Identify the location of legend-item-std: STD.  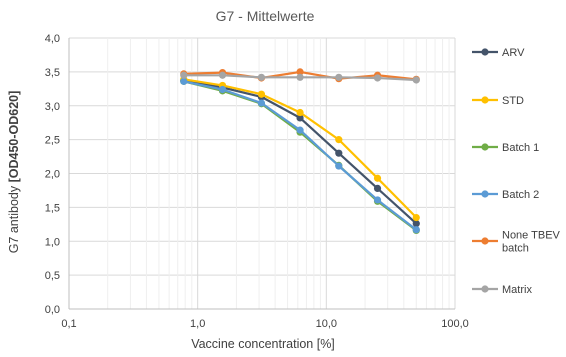
(498, 101).